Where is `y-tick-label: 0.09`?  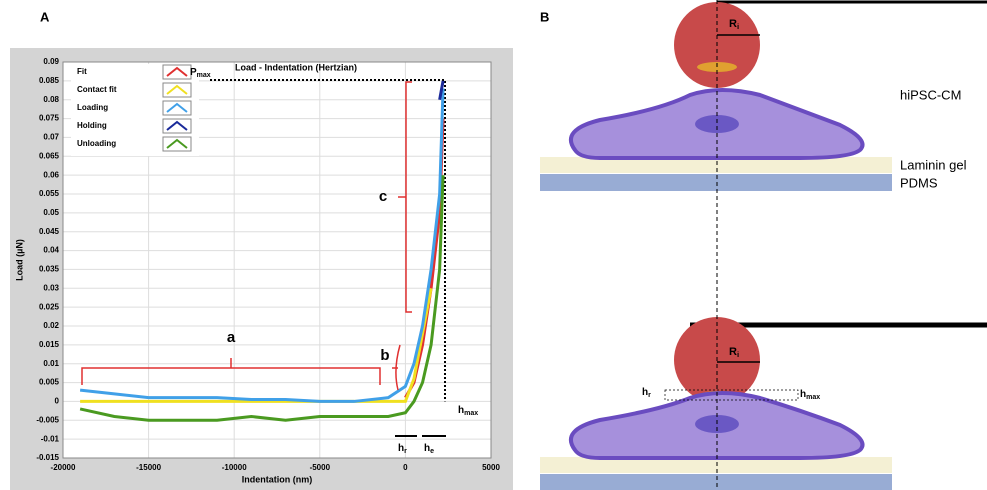
y-tick-label: 0.09 is located at coordinates (51, 61).